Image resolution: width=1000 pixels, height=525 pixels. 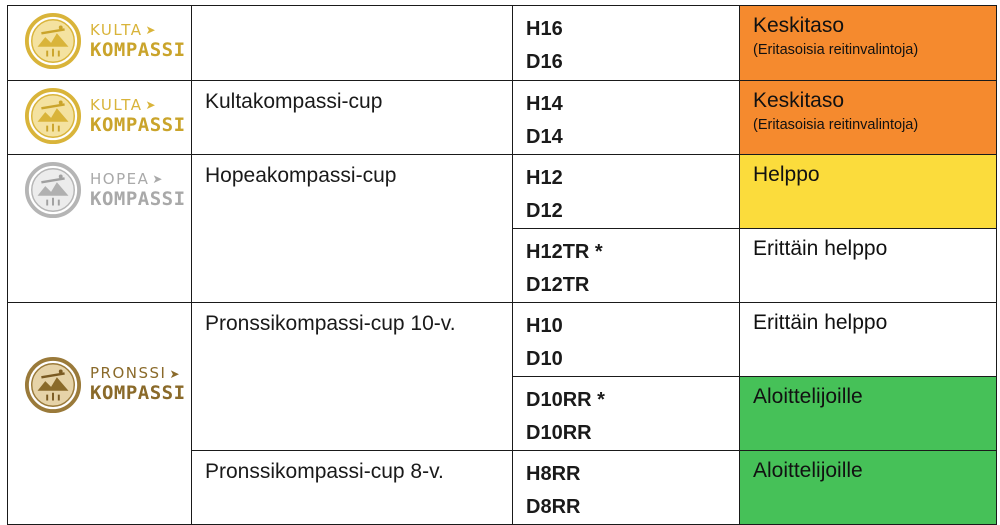 I want to click on hopeakompassi-logo: HOPEA ➤ KOMPASSI, so click(x=99, y=187).